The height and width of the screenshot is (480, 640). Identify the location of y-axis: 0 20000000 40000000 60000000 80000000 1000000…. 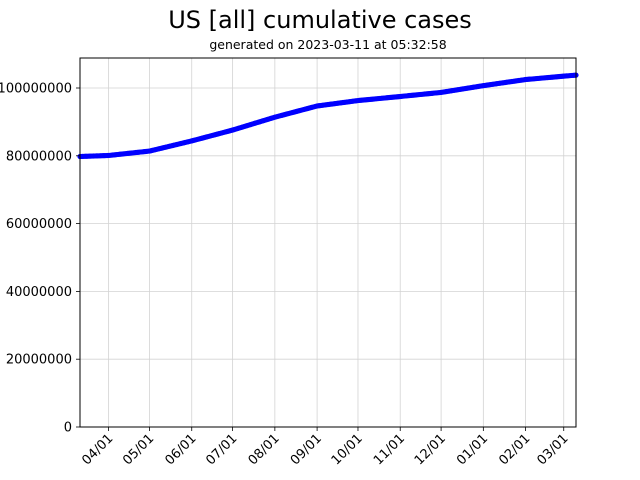
(40, 259).